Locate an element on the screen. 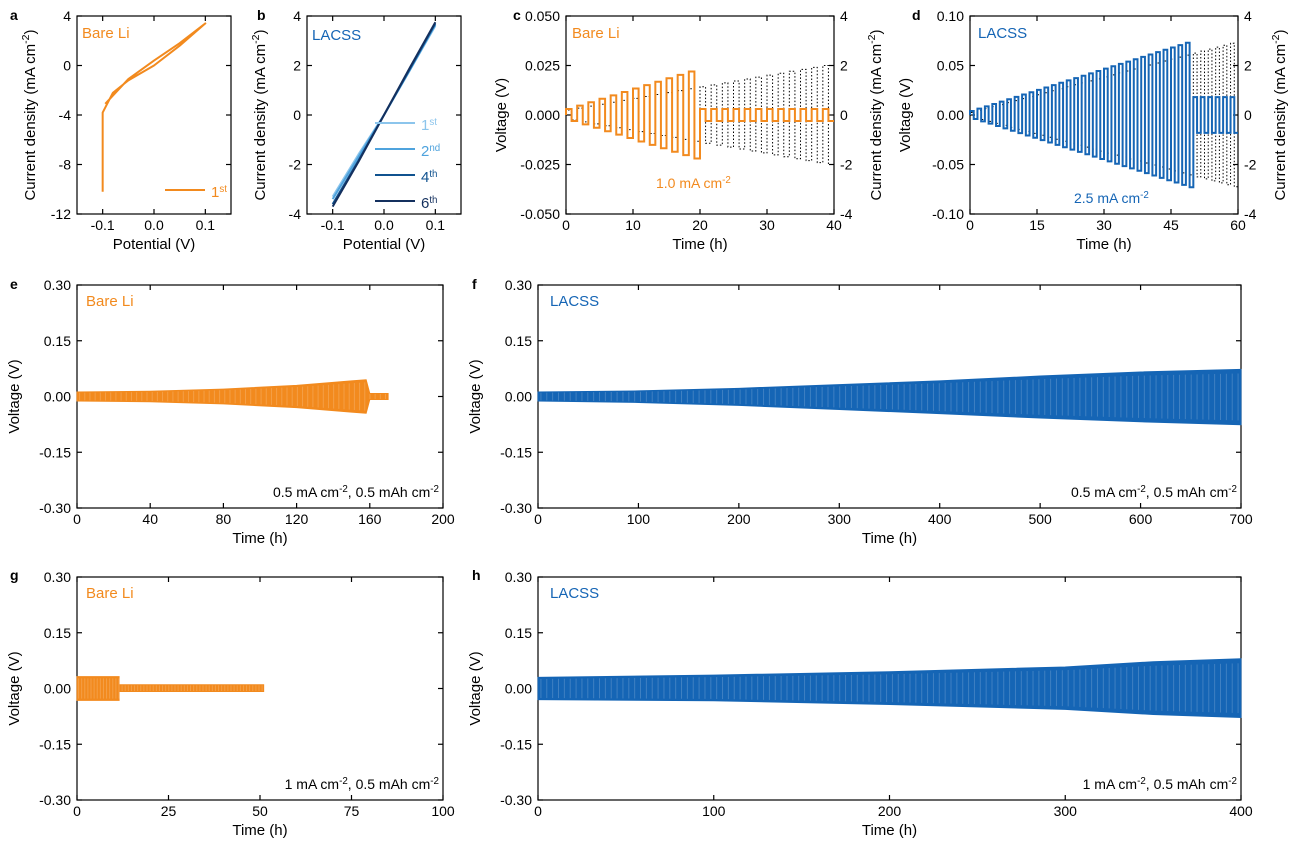  panel-label: d is located at coordinates (916, 15).